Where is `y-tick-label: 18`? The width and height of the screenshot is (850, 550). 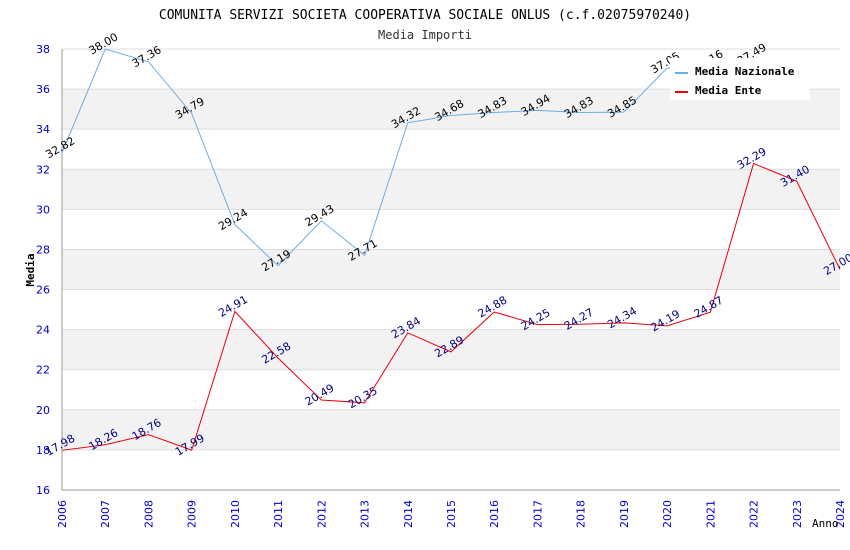 y-tick-label: 18 is located at coordinates (43, 450).